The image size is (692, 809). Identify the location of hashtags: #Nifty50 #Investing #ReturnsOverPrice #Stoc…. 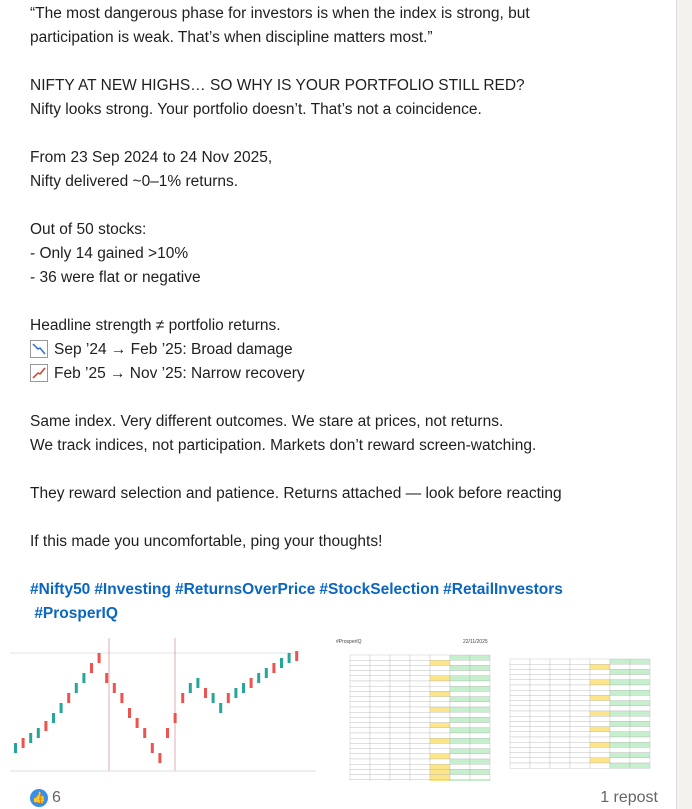
(350, 602).